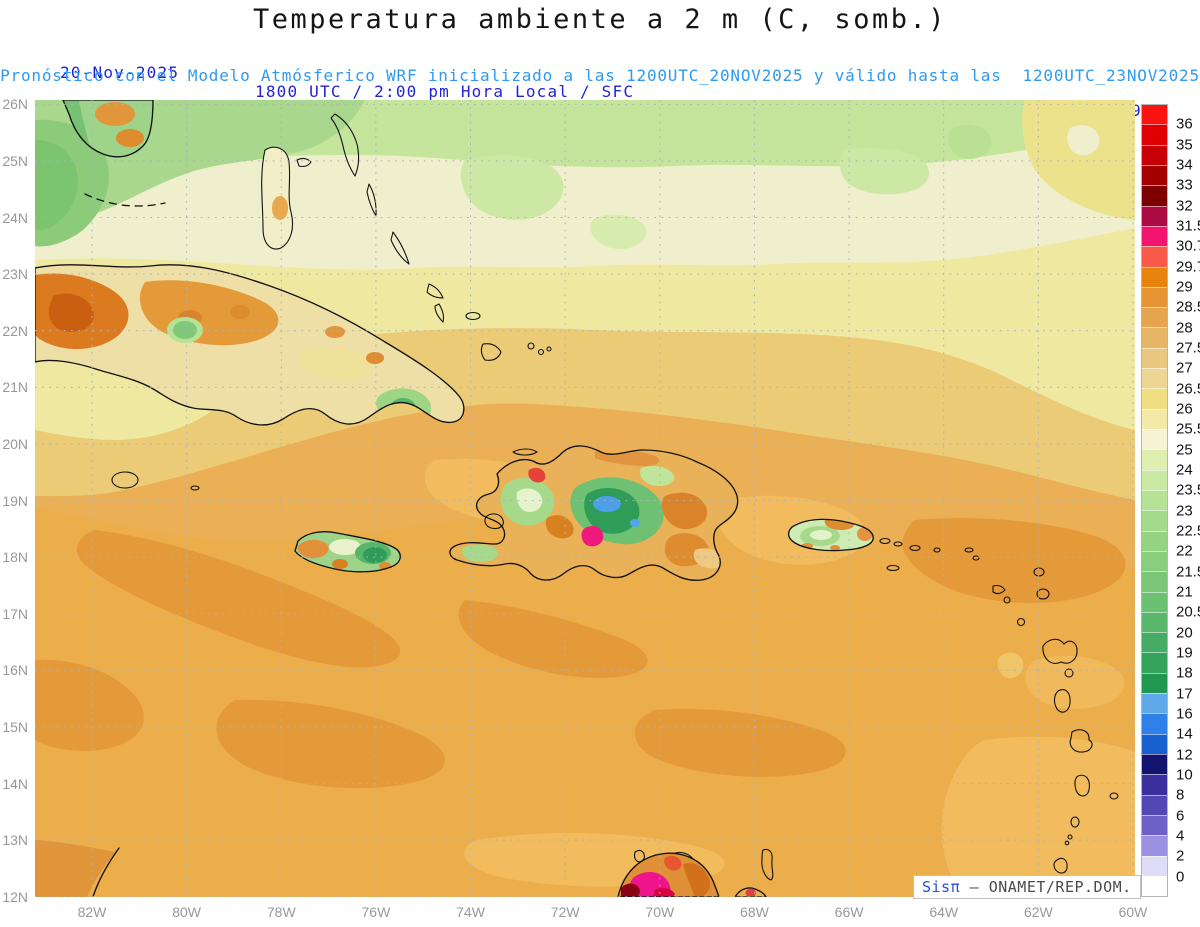 The image size is (1200, 927). Describe the element at coordinates (1038, 912) in the screenshot. I see `lon-tick-label: 62W` at that location.